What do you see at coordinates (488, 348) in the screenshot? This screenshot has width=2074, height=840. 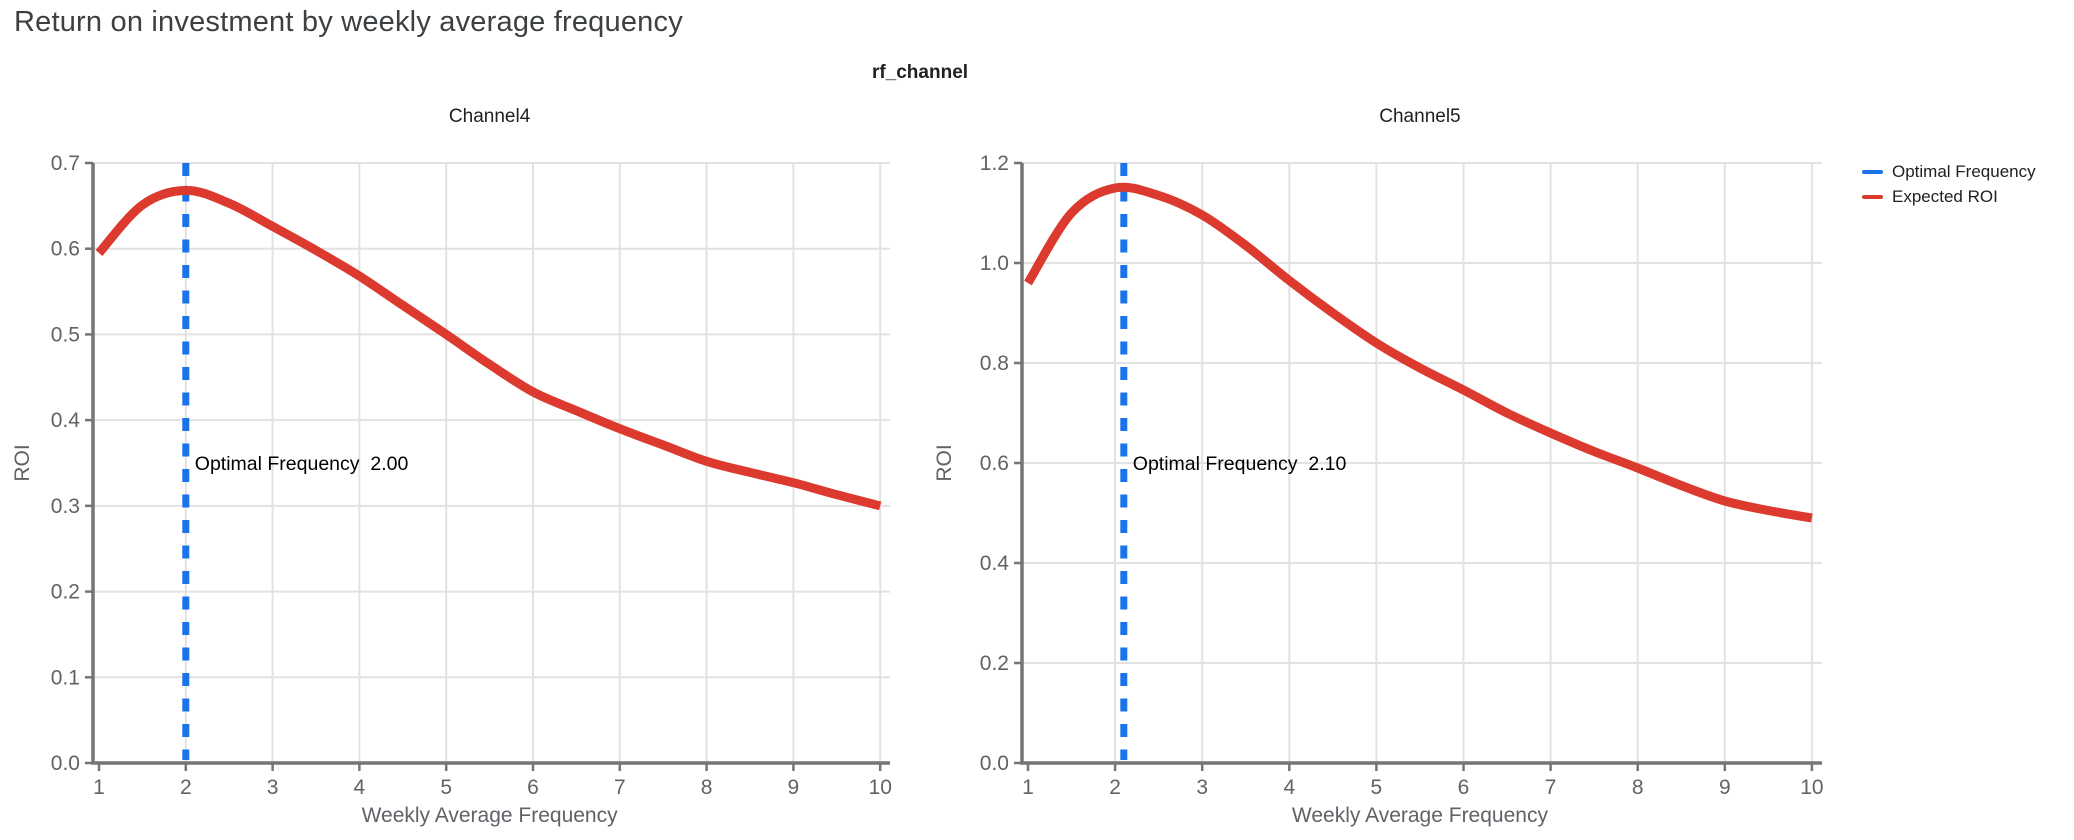 I see `expected-roi-curve` at bounding box center [488, 348].